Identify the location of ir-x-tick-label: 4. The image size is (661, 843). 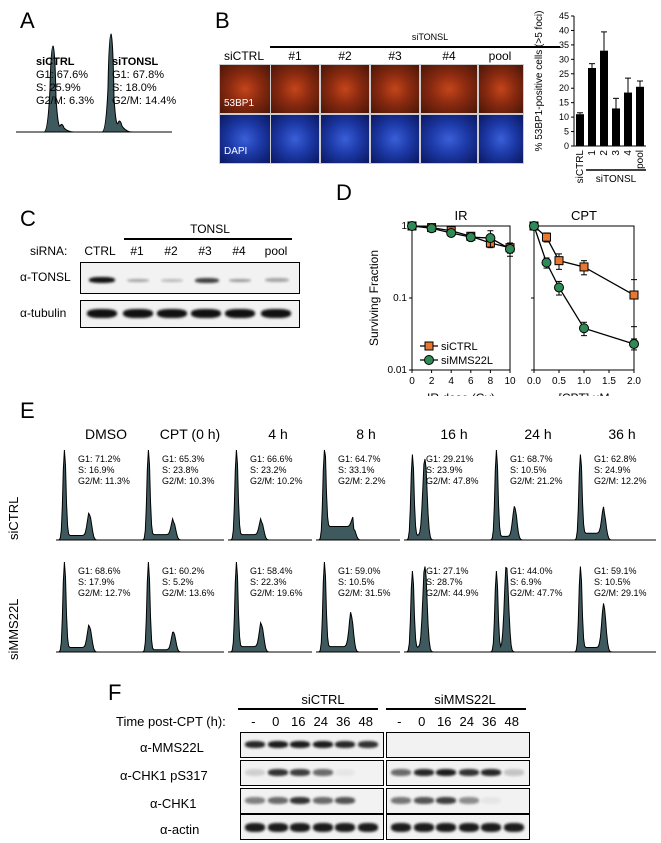
(451, 381).